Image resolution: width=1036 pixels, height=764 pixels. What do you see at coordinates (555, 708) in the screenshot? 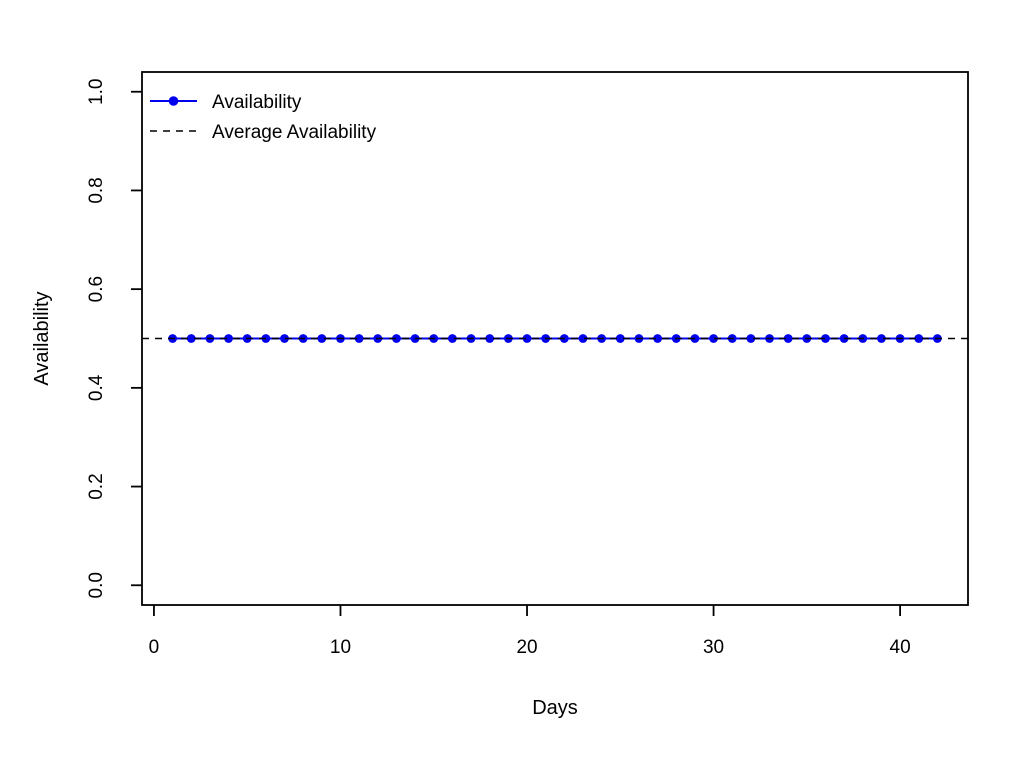
I see `x-axis-title: Days` at bounding box center [555, 708].